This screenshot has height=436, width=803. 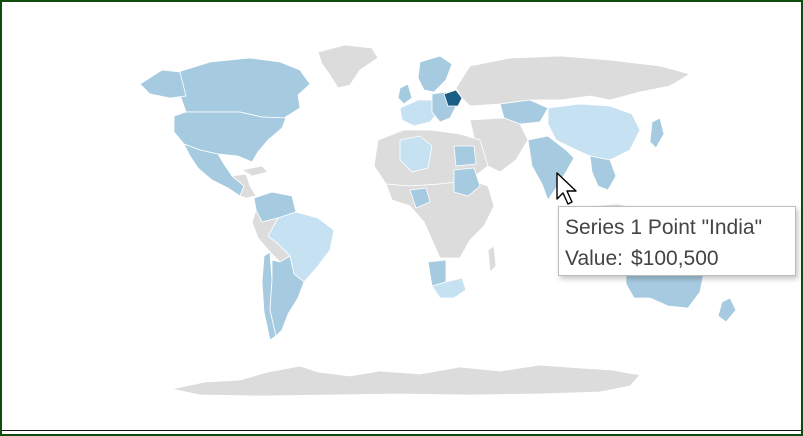 What do you see at coordinates (405, 94) in the screenshot?
I see `region-uk` at bounding box center [405, 94].